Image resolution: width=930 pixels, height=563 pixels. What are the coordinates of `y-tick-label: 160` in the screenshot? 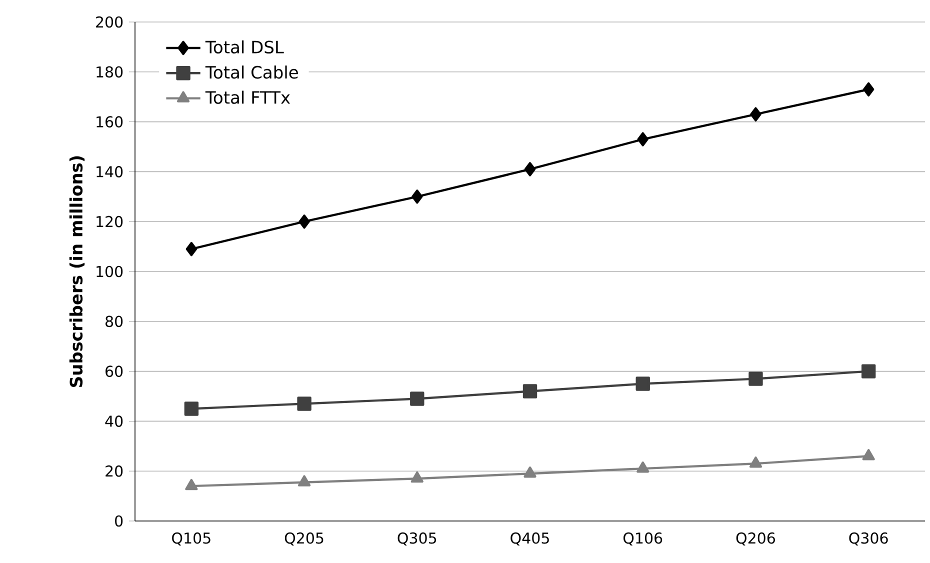 It's located at (109, 122).